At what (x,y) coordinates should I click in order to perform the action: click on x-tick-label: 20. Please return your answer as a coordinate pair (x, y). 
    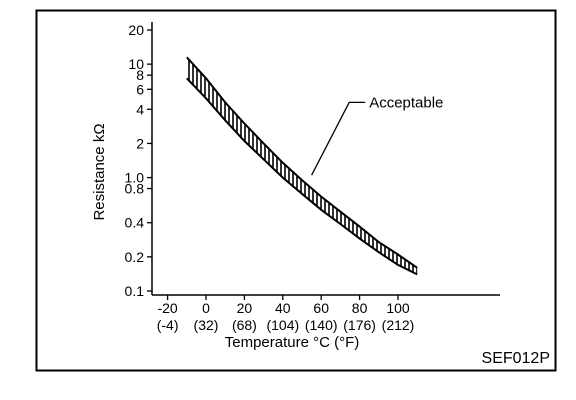
    Looking at the image, I should click on (245, 308).